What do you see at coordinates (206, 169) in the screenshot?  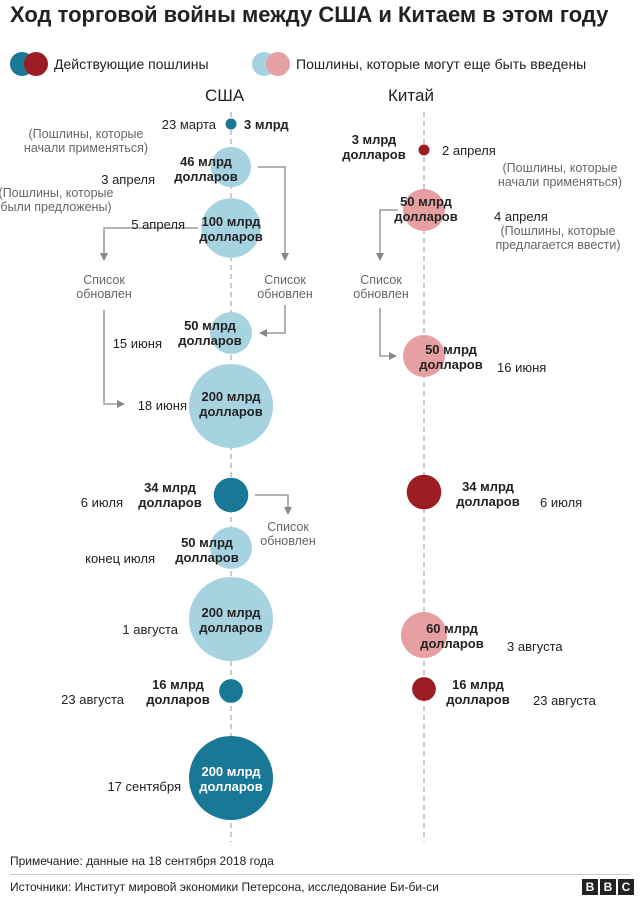 I see `usa-amount-label: 46 млрд долларов` at bounding box center [206, 169].